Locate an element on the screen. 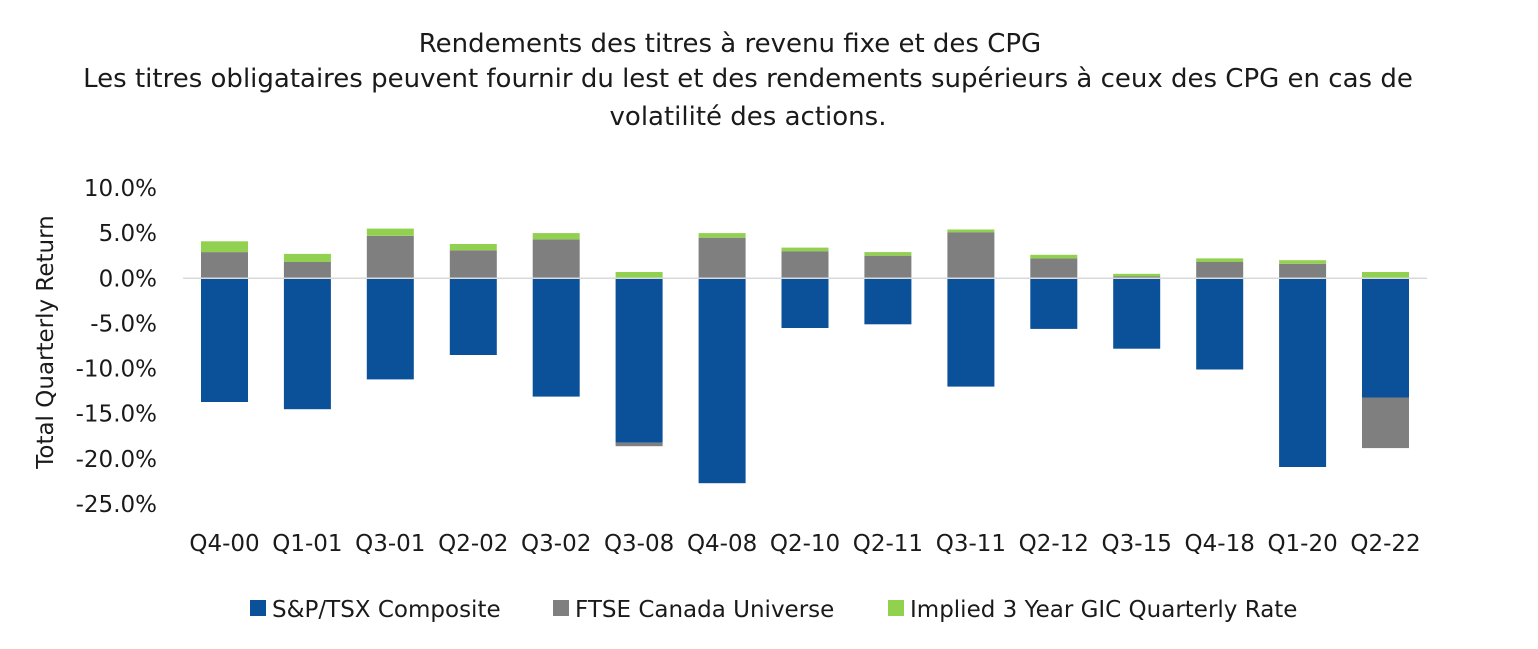 Image resolution: width=1538 pixels, height=649 pixels. x-tick-label: Q2-12 is located at coordinates (1054, 544).